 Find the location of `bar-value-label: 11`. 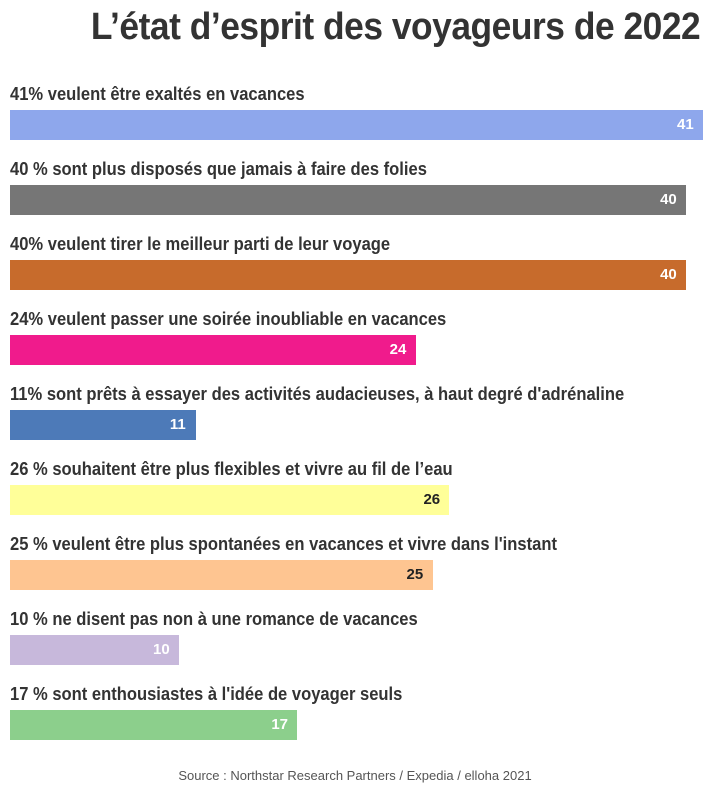

bar-value-label: 11 is located at coordinates (177, 424).